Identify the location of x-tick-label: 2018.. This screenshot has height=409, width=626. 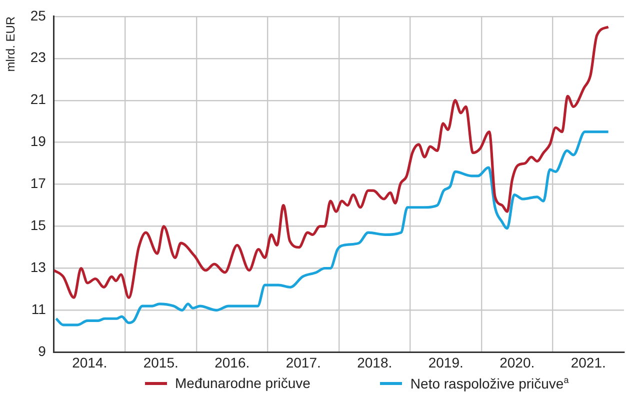
(374, 362).